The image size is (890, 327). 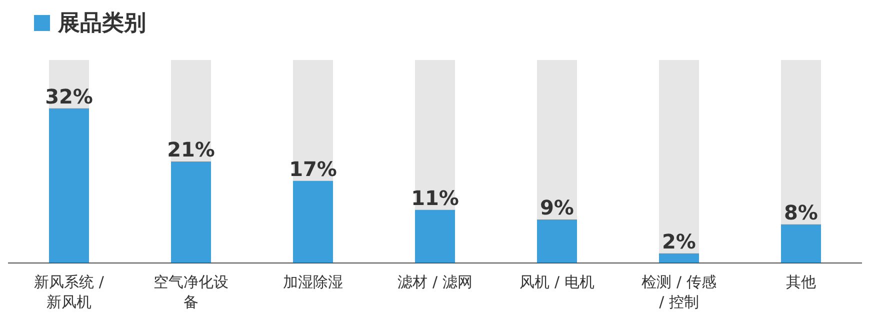 I want to click on x-tick-label: 其他, so click(x=801, y=282).